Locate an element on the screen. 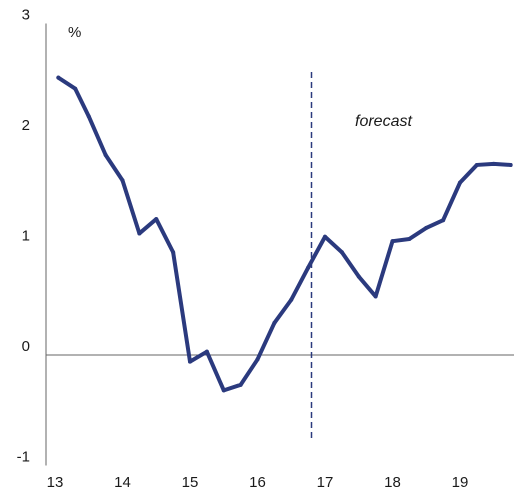  y-tick-label: 1 is located at coordinates (26, 236).